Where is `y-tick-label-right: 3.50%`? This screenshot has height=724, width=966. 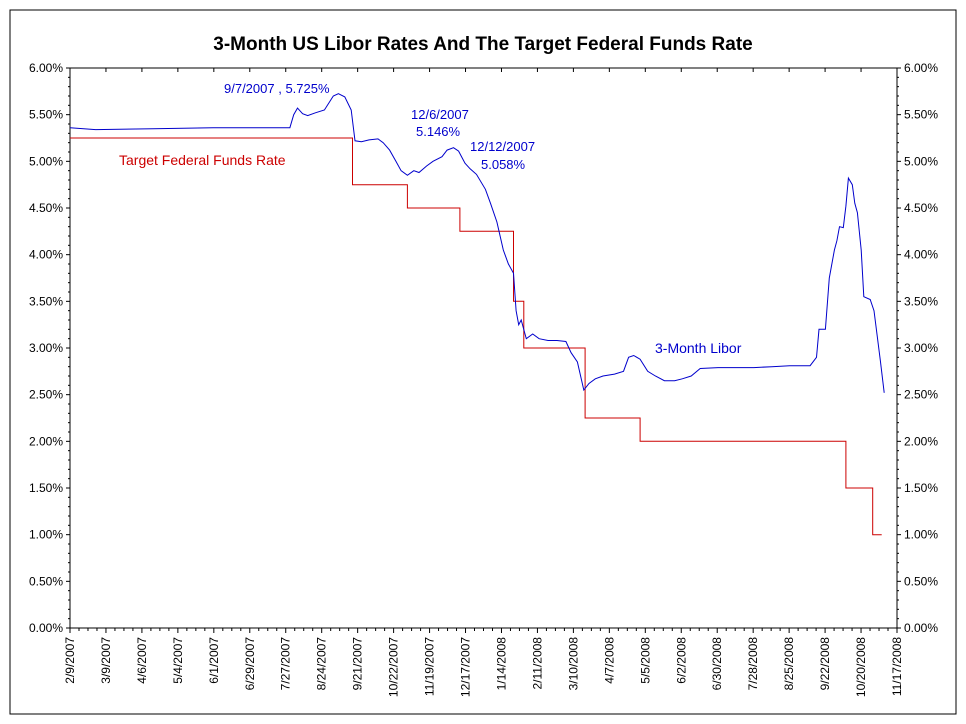
y-tick-label-right: 3.50% is located at coordinates (921, 301).